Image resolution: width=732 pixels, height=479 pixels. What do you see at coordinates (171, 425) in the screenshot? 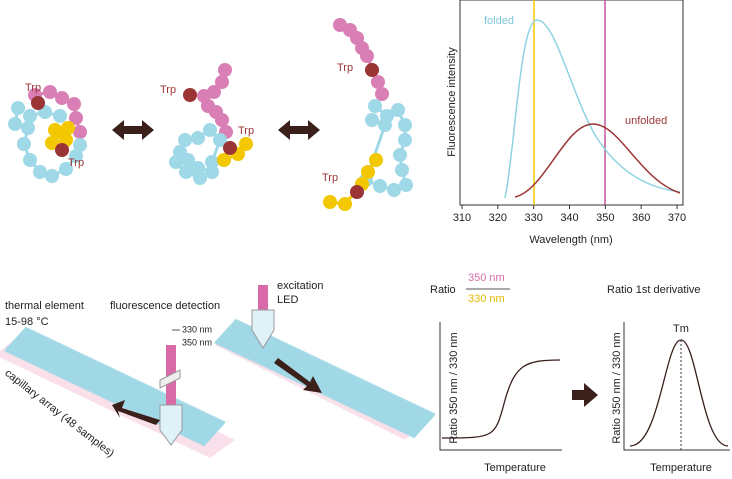
I see `detector-optic` at bounding box center [171, 425].